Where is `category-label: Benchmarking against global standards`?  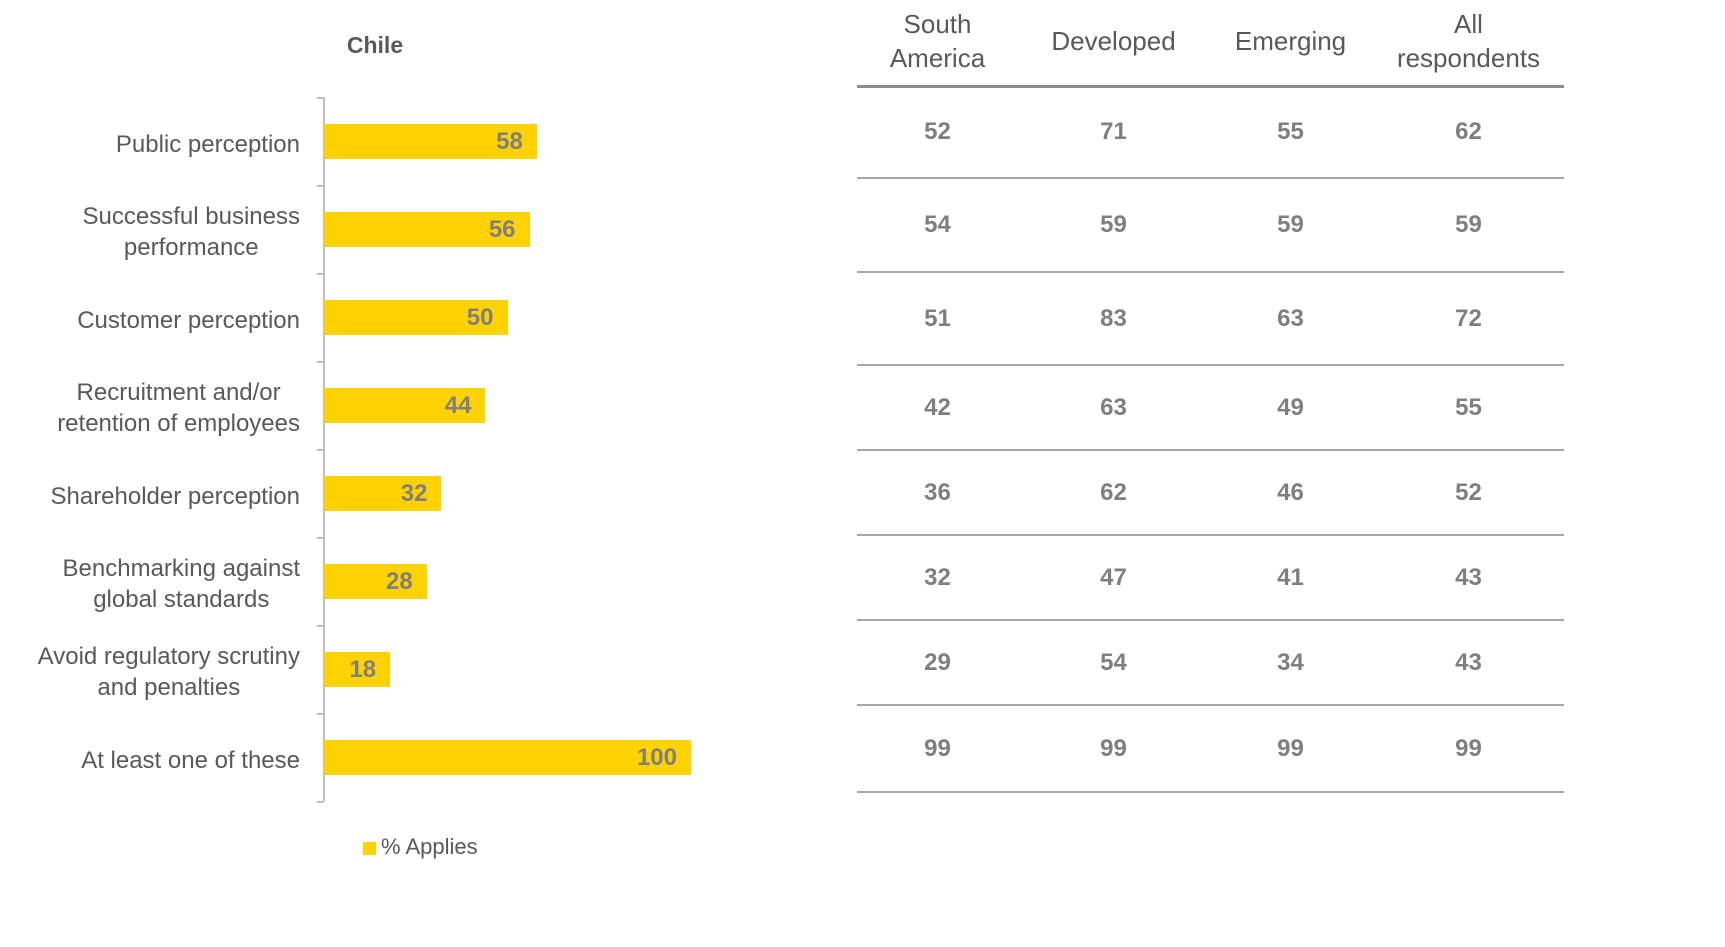
category-label: Benchmarking against global standards is located at coordinates (181, 584).